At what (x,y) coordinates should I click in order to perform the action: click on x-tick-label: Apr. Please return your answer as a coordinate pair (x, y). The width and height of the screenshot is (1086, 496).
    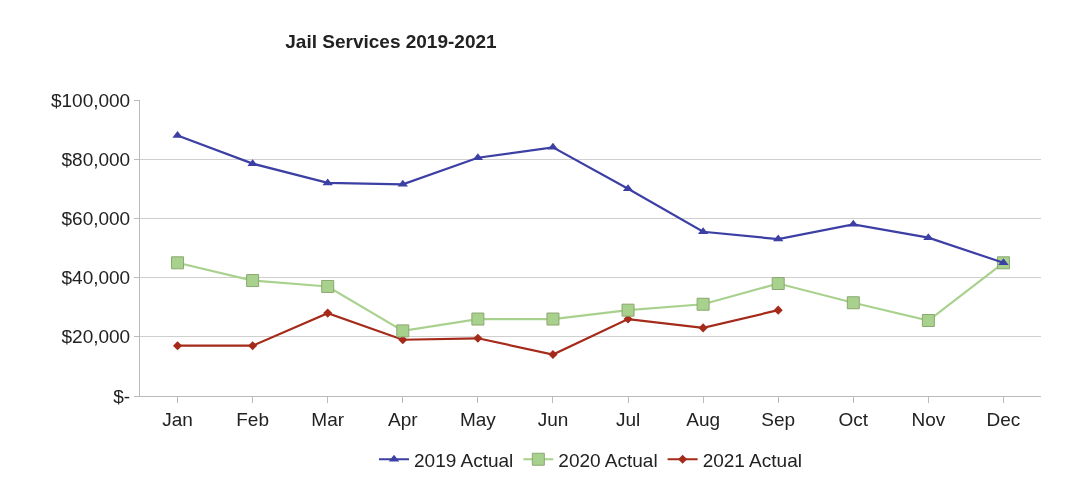
    Looking at the image, I should click on (403, 419).